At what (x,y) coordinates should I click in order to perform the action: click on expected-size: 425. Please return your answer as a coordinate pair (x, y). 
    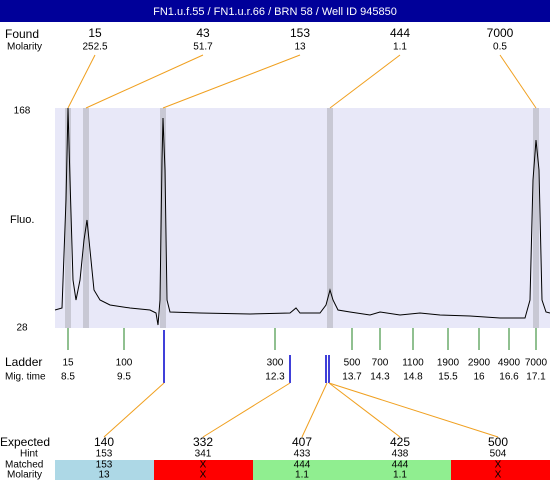
    Looking at the image, I should click on (400, 442).